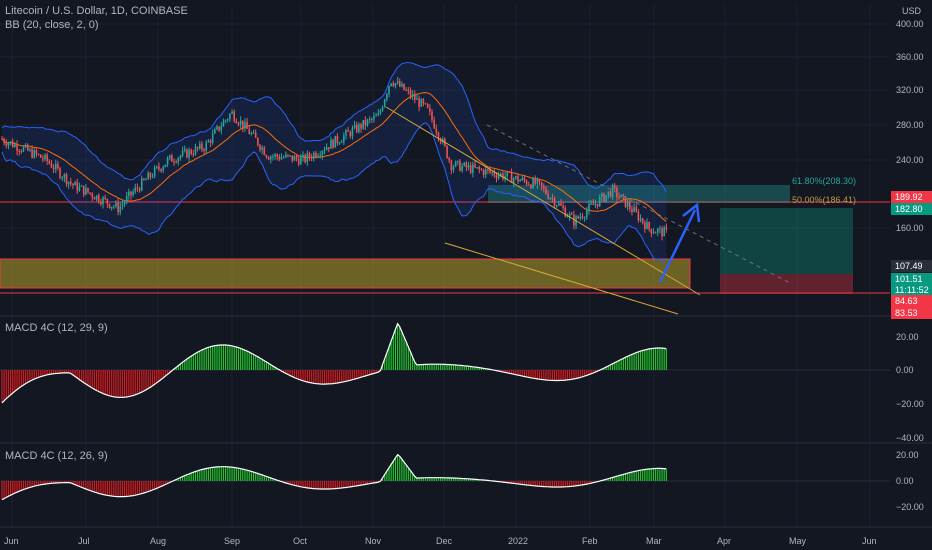 The image size is (932, 550). What do you see at coordinates (56, 328) in the screenshot?
I see `macd1-title: MACD 4C (12, 29, 9)` at bounding box center [56, 328].